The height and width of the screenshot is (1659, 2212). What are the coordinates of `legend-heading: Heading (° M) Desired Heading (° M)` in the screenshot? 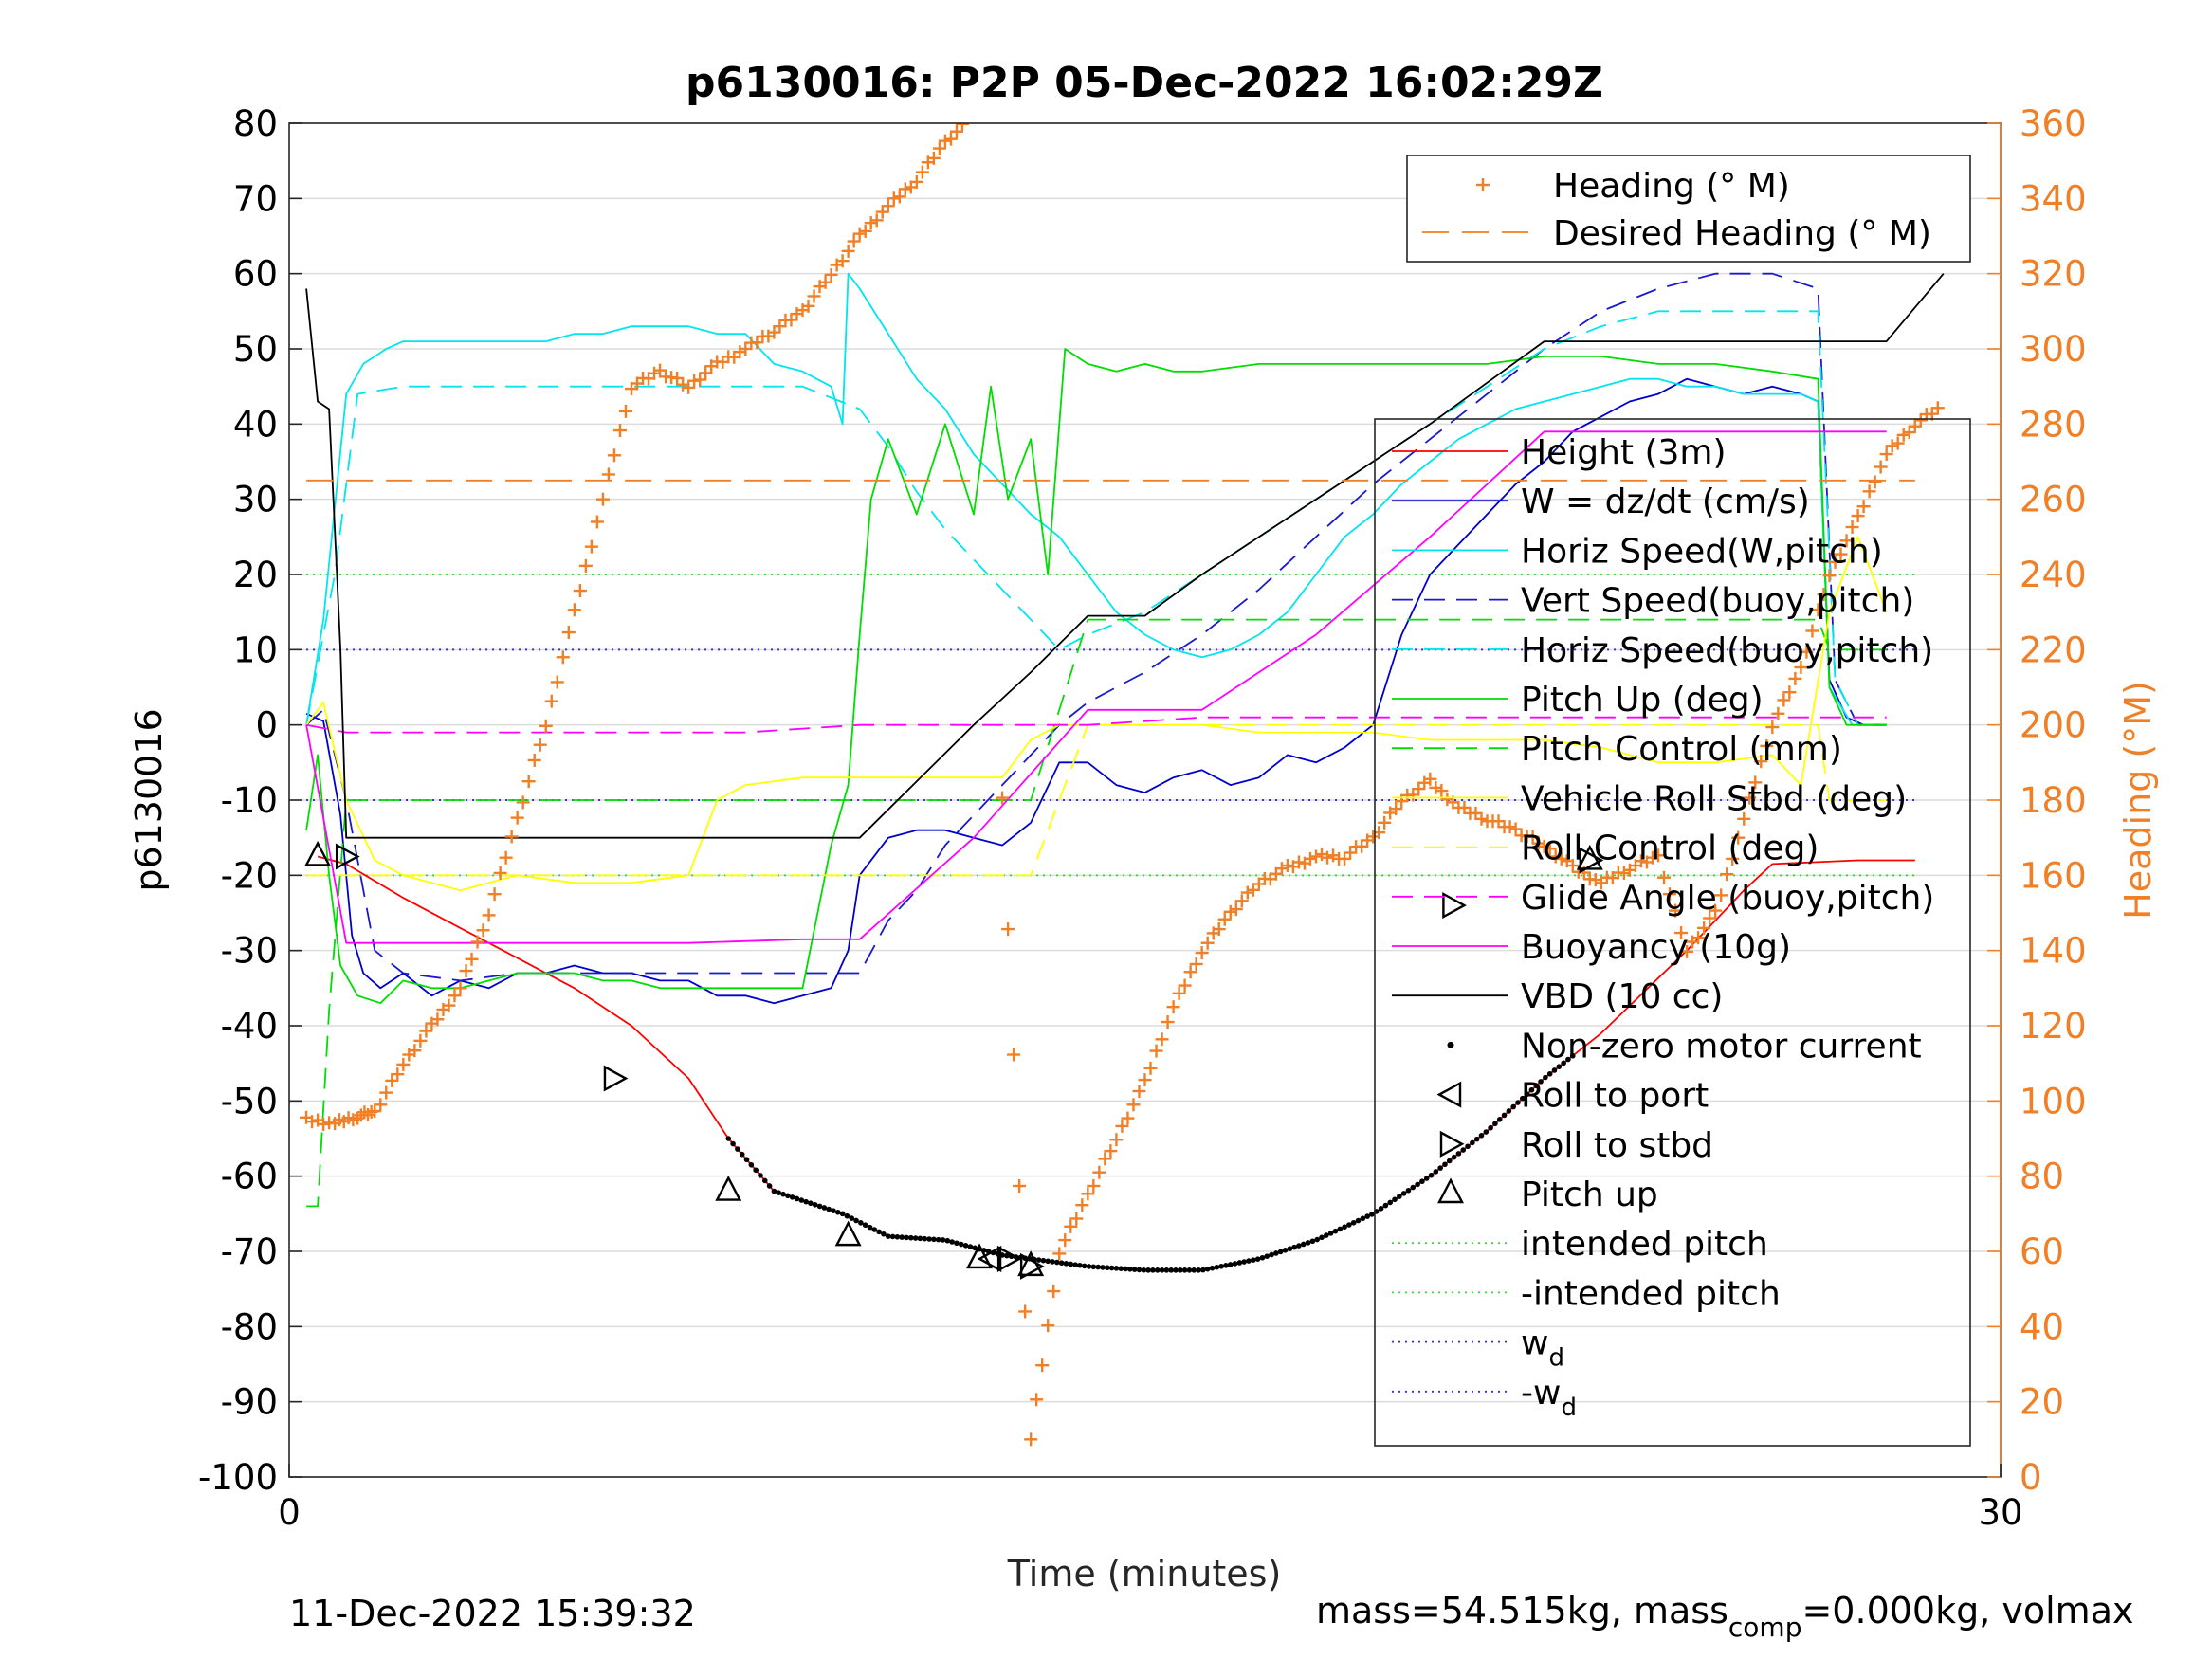 It's located at (1688, 209).